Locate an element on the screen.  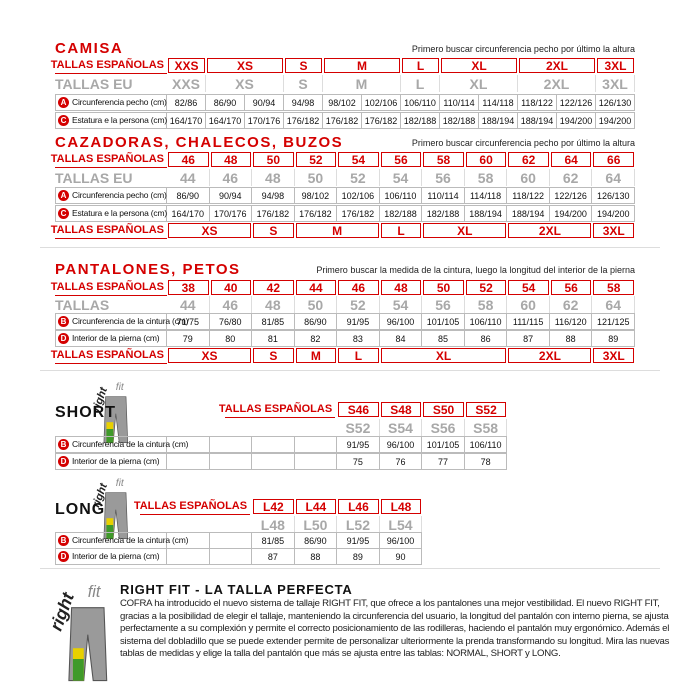
measure-cell: 85 is located at coordinates (443, 338).